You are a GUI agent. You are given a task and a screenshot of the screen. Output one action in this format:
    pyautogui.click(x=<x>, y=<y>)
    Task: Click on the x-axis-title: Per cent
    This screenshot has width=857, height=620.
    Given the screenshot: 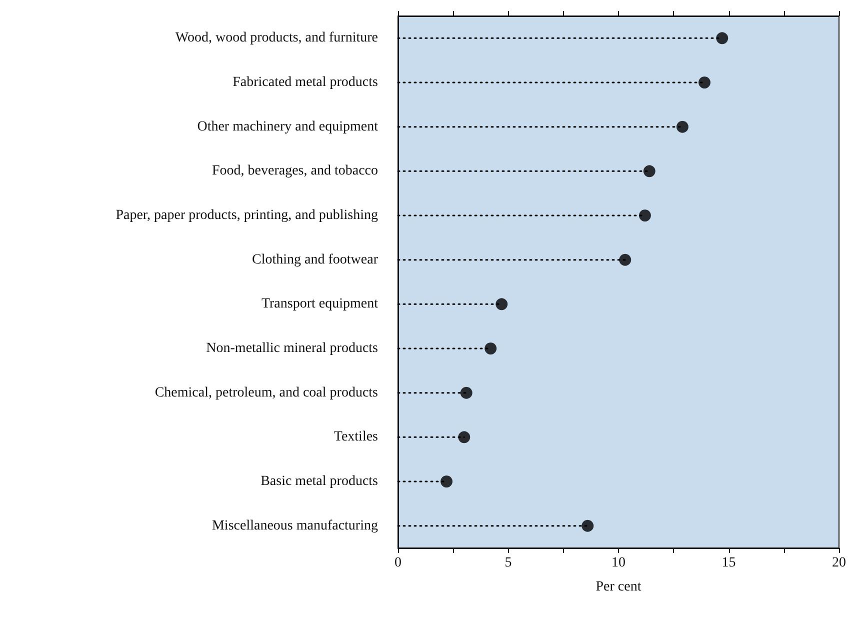 What is the action you would take?
    pyautogui.click(x=619, y=587)
    